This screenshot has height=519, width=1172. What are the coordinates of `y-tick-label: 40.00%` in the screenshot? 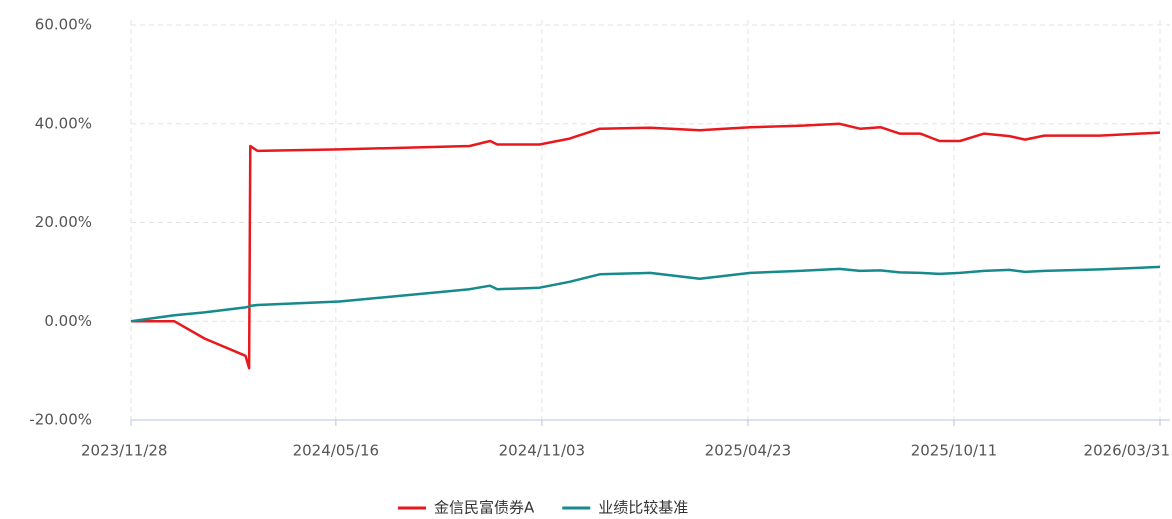 It's located at (63, 123).